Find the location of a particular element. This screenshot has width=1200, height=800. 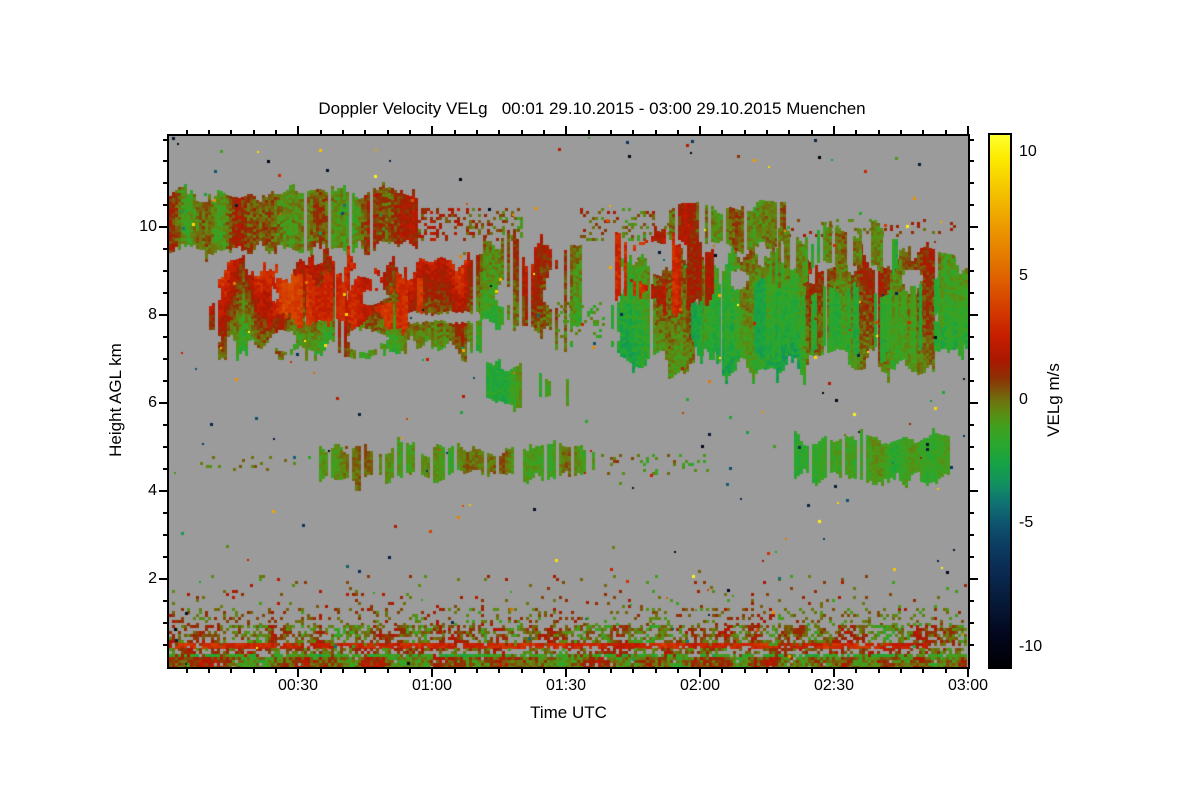

y-tick-label: 2 is located at coordinates (152, 578).